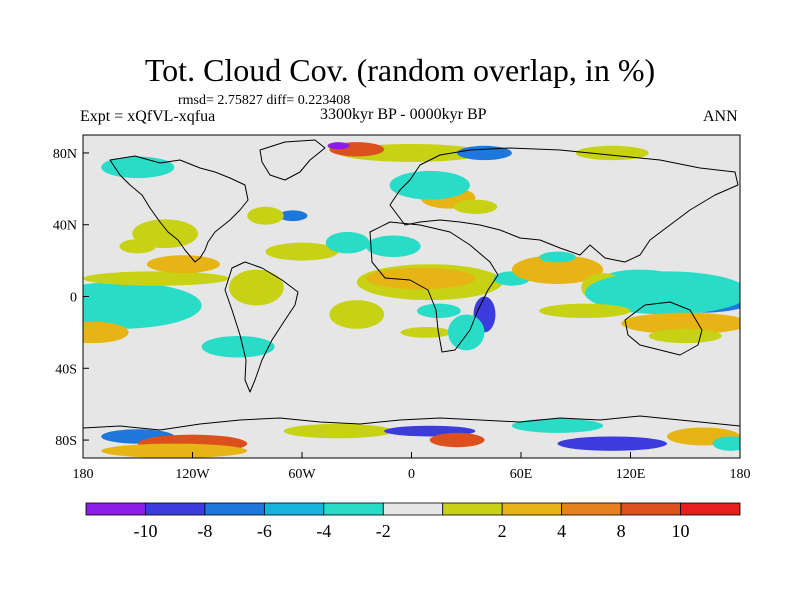 This screenshot has width=800, height=600. Describe the element at coordinates (145, 531) in the screenshot. I see `colorbar-label: -10` at that location.